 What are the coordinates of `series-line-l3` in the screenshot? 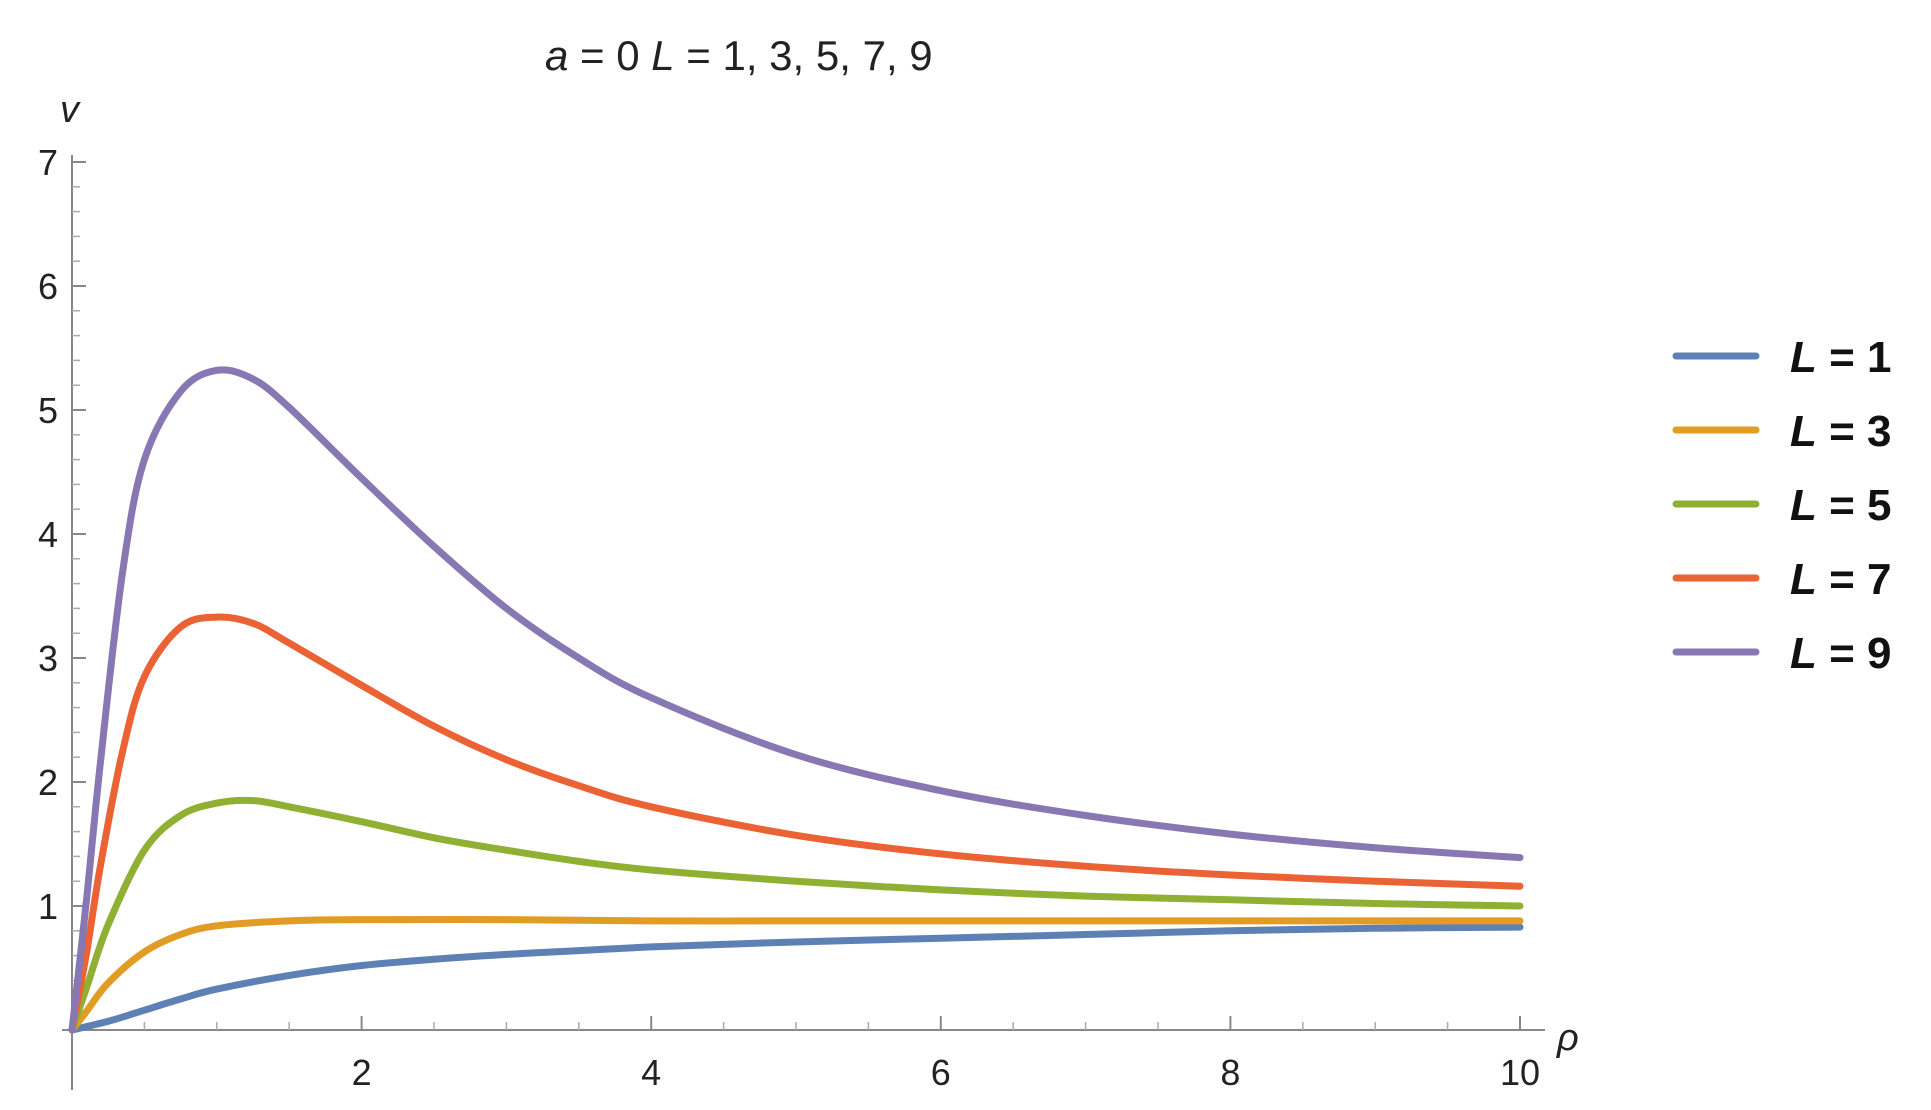 It's located at (796, 974).